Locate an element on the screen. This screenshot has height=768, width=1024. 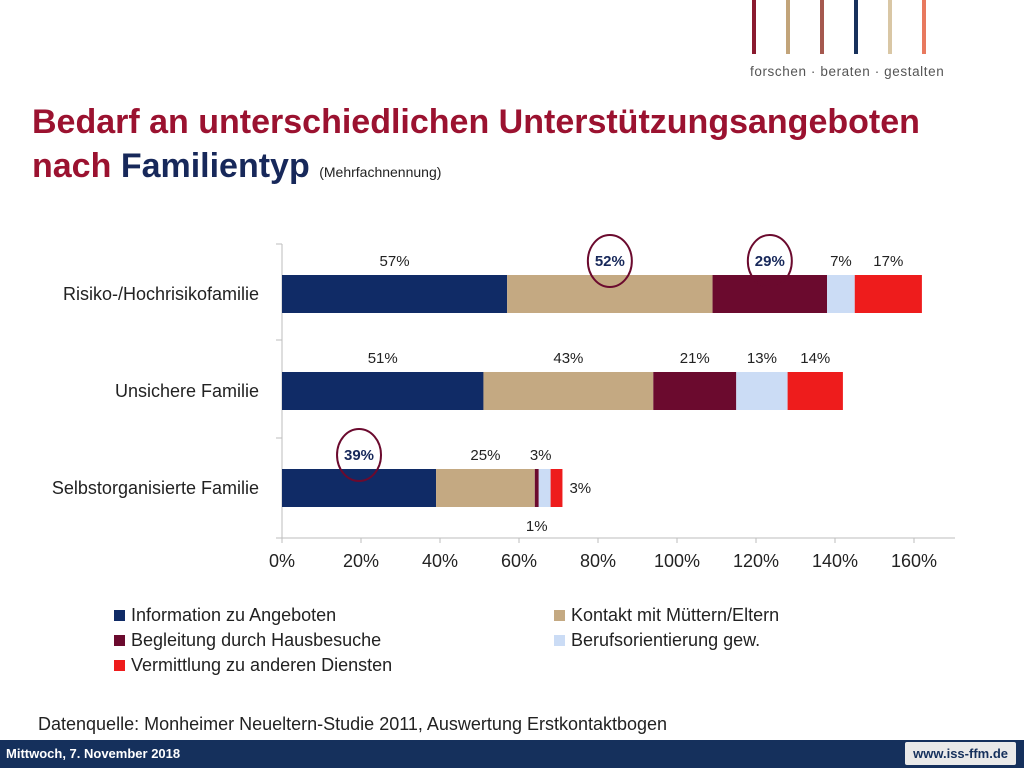
x-tick-label: 80% is located at coordinates (598, 561).